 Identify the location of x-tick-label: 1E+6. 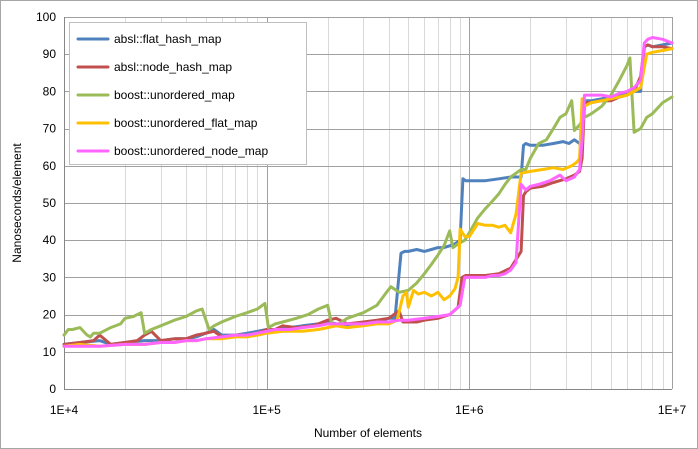
(469, 410).